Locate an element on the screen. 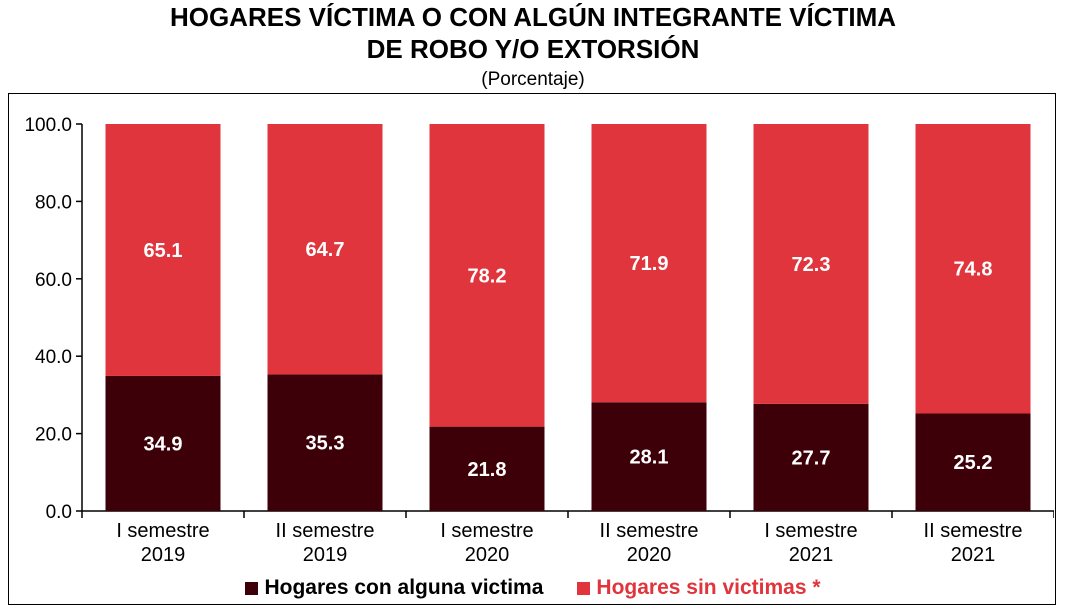 The width and height of the screenshot is (1066, 611). data-label-sin-victimas: 64.7 is located at coordinates (325, 250).